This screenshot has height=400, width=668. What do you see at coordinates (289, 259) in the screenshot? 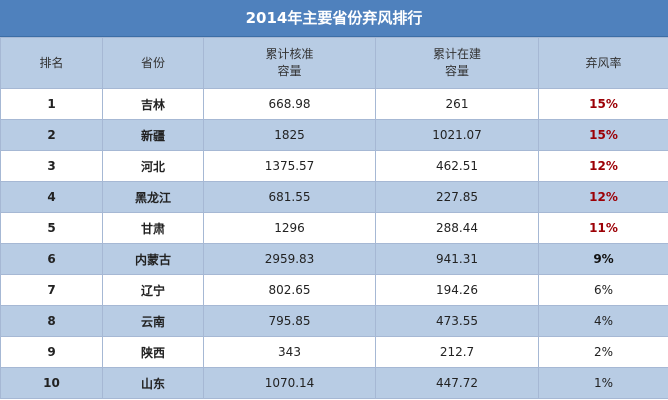
I see `approved-cell: 2959.83` at bounding box center [289, 259].